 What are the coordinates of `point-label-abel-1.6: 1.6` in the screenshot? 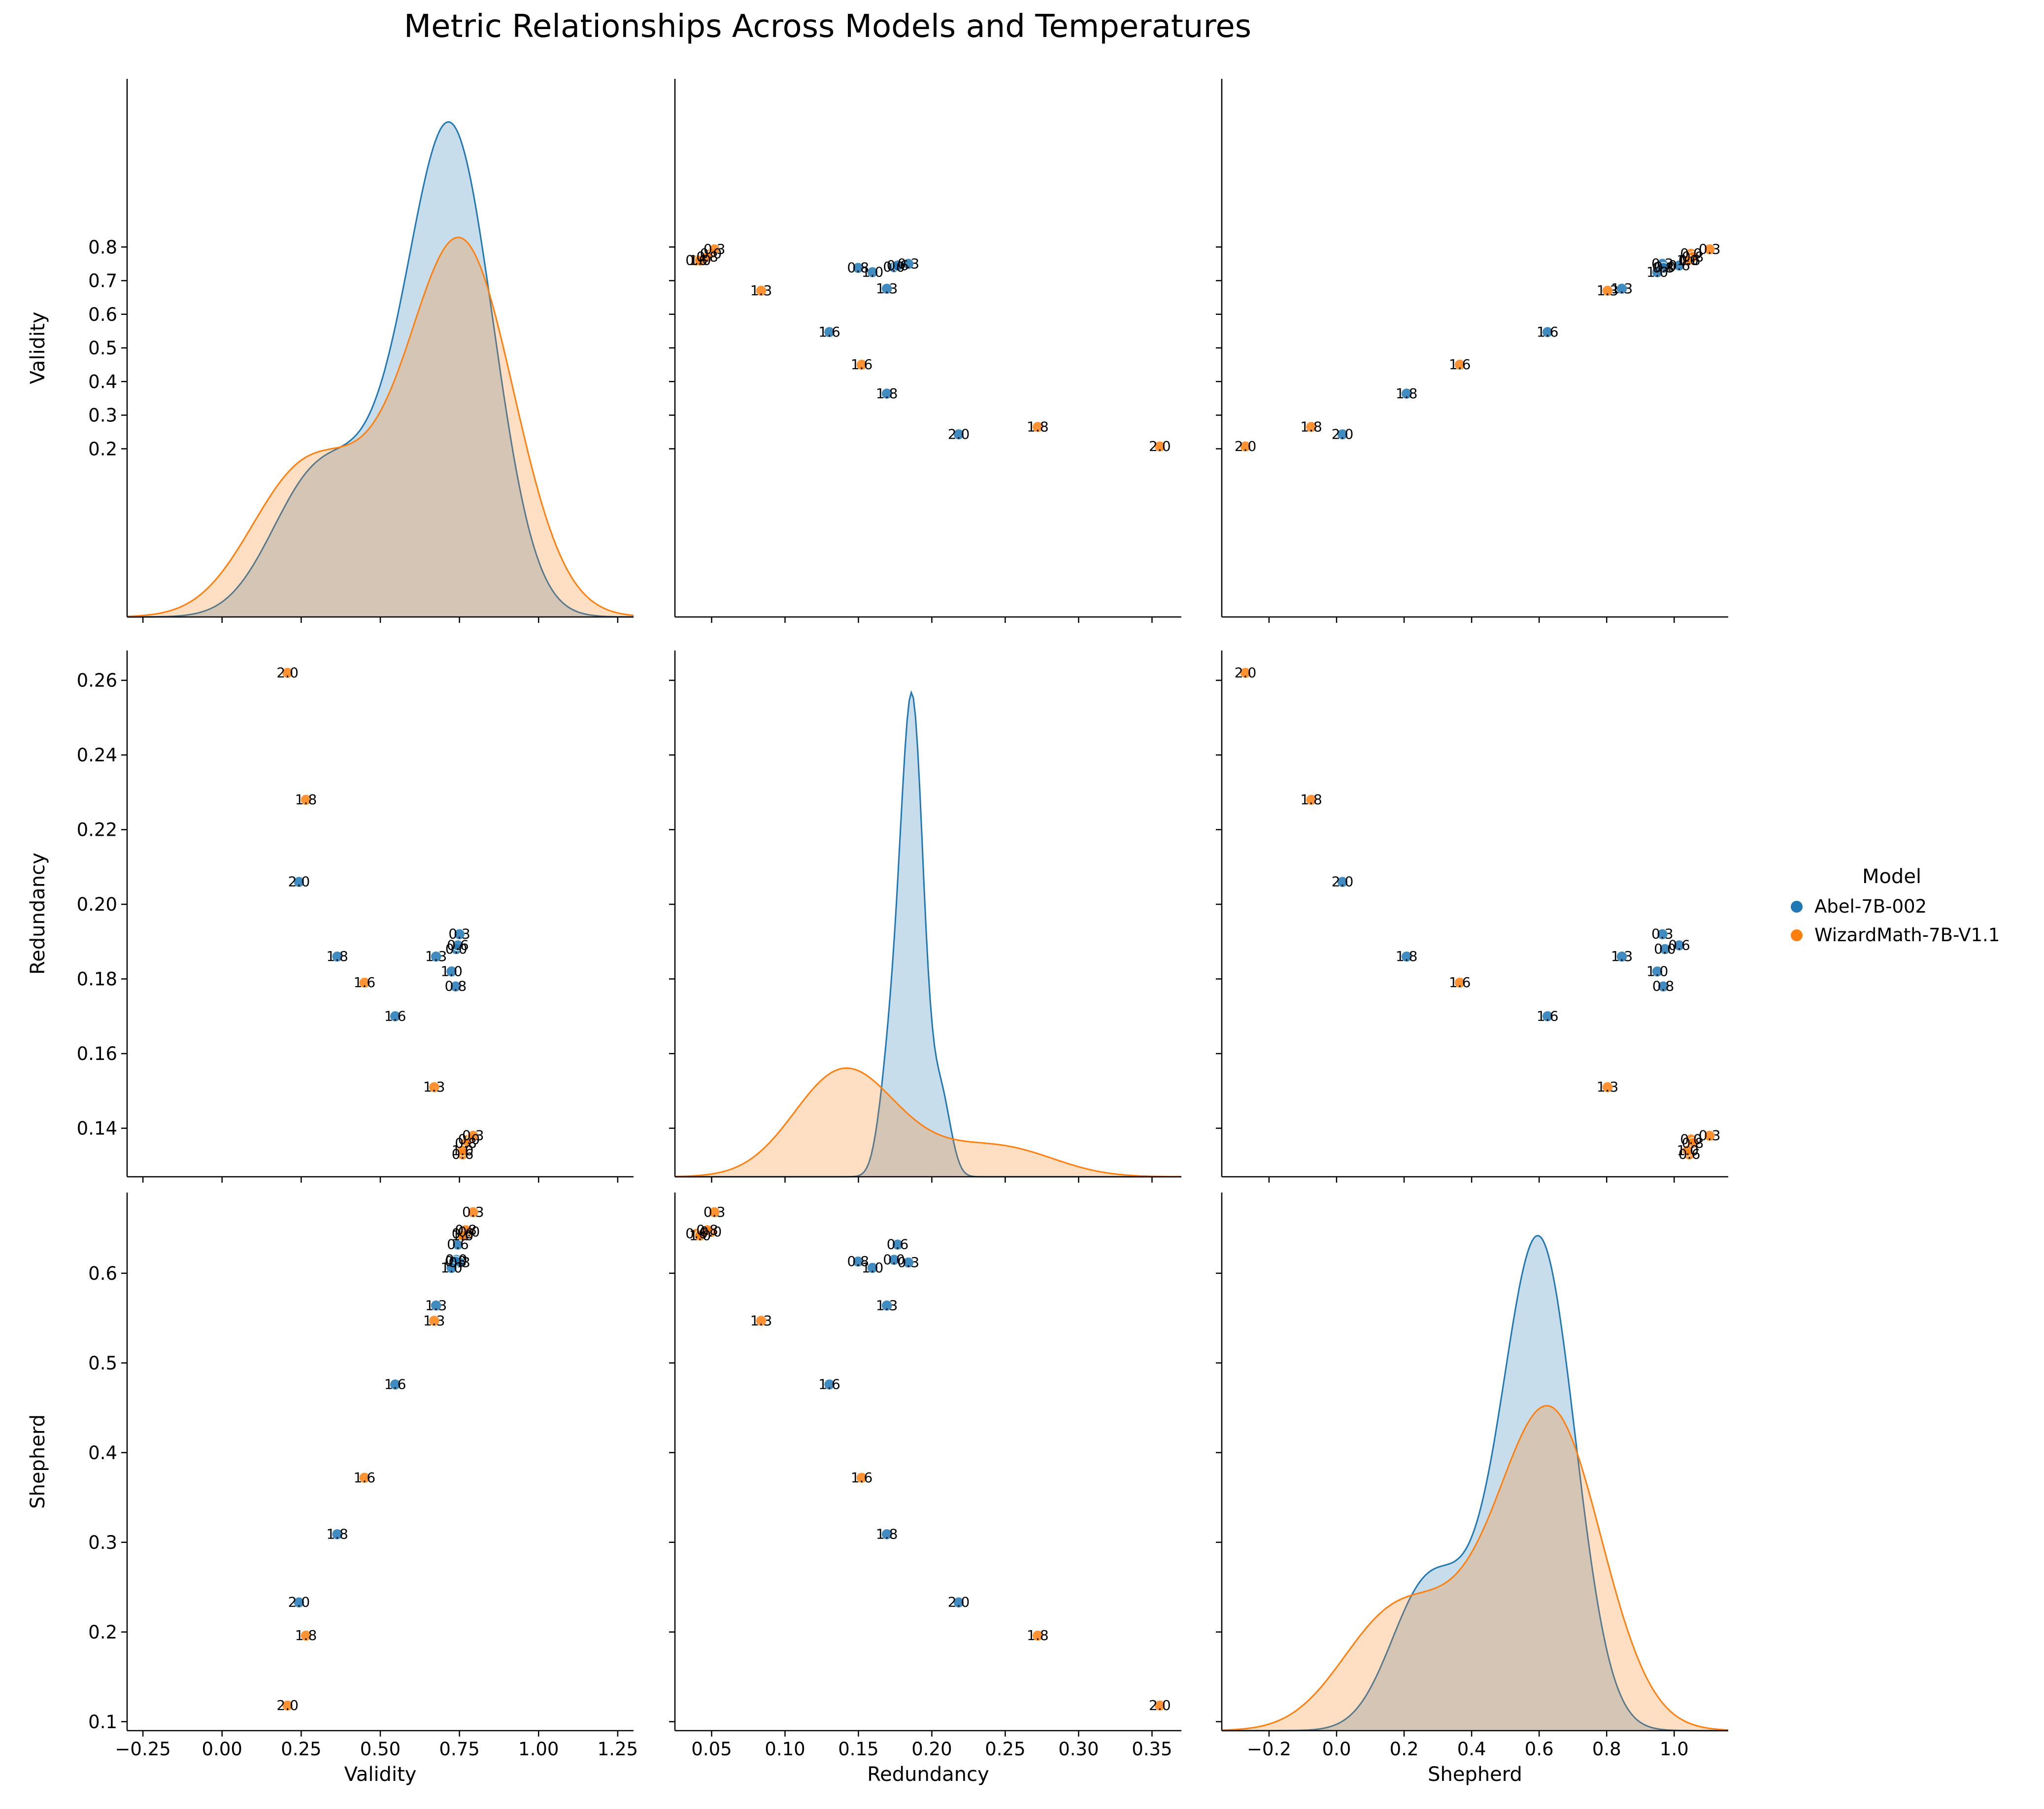 It's located at (395, 1016).